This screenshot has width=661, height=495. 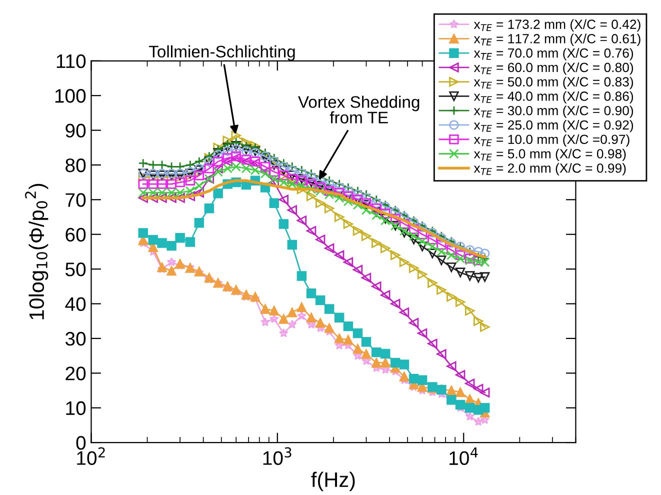 What do you see at coordinates (557, 25) in the screenshot?
I see `legend-label: x$_{TE}$ = 173.2 mm (X/C = 0.42)` at bounding box center [557, 25].